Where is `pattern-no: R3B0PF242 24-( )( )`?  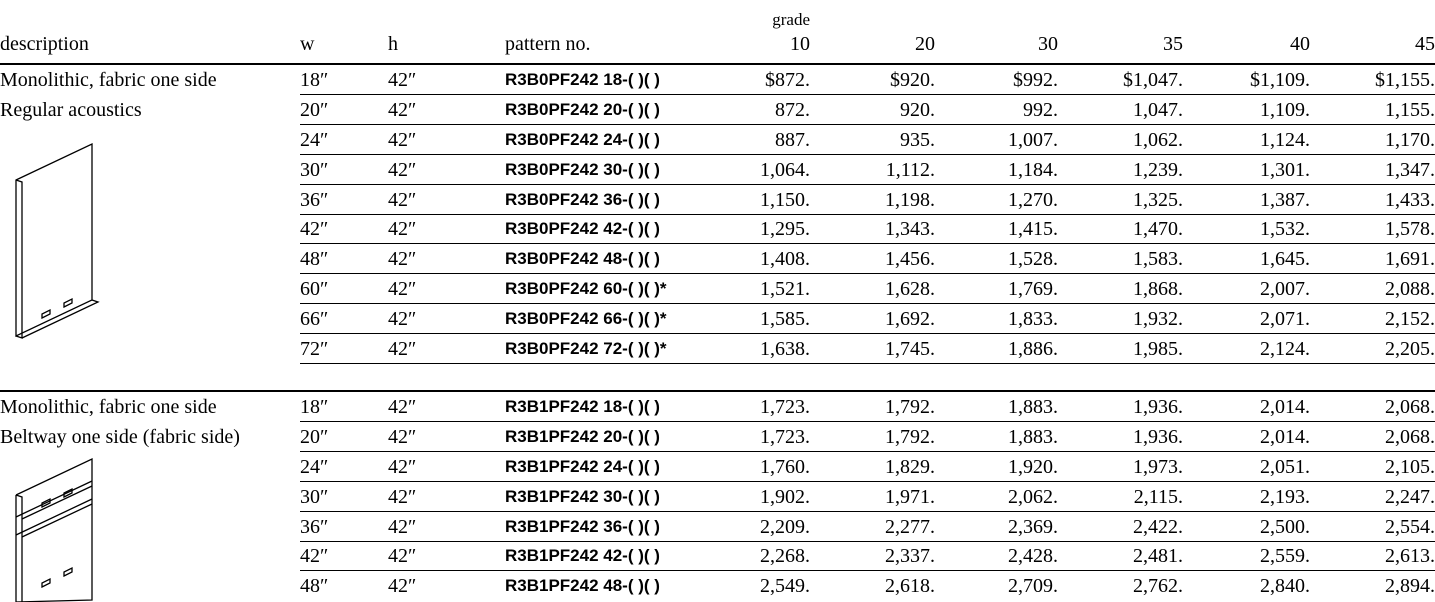
pattern-no: R3B0PF242 24-( )( ) is located at coordinates (582, 139).